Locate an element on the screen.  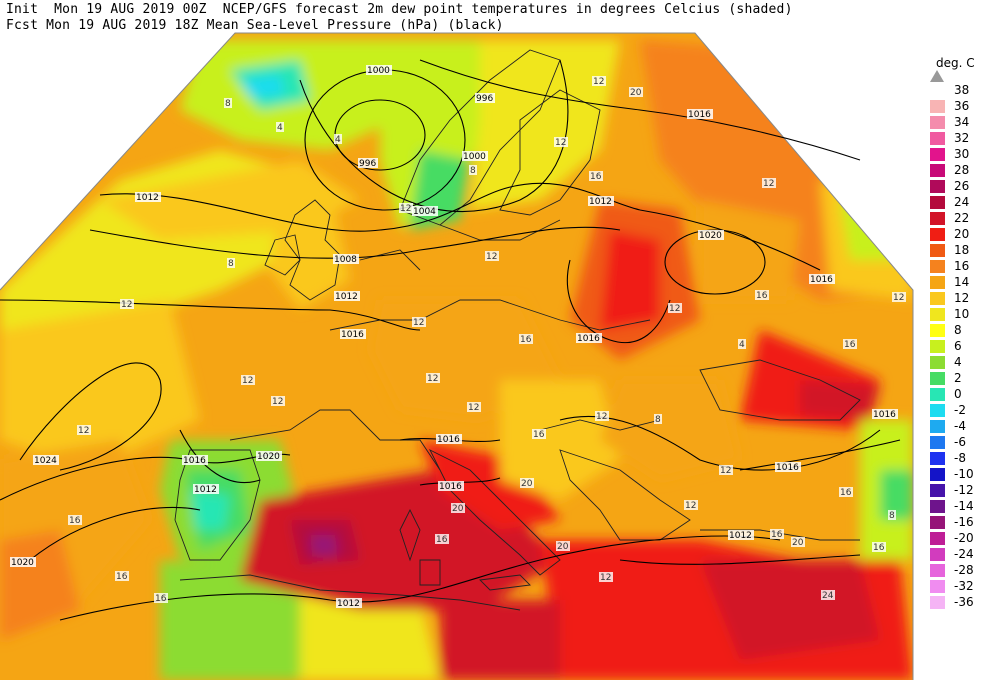
dewpoint-label: 4 is located at coordinates (742, 345).